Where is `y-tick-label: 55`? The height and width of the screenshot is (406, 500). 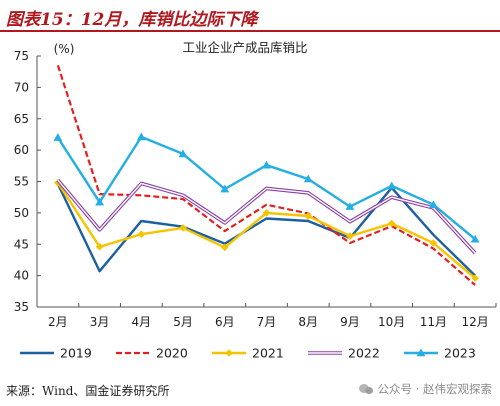 y-tick-label: 55 is located at coordinates (21, 182).